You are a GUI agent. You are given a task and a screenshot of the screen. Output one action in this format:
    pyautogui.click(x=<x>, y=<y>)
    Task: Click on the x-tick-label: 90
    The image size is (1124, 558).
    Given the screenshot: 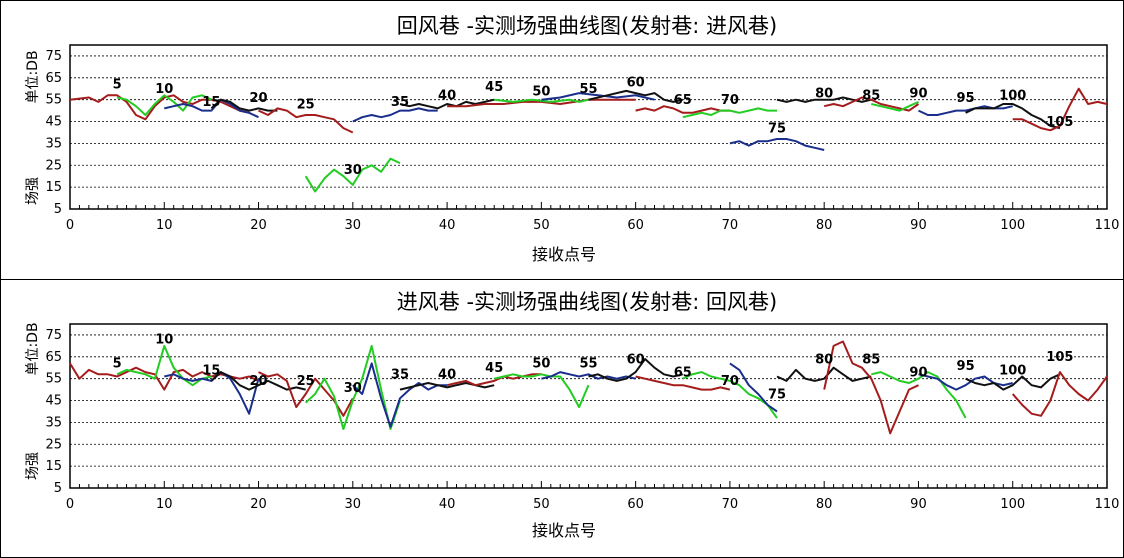 What is the action you would take?
    pyautogui.click(x=918, y=504)
    